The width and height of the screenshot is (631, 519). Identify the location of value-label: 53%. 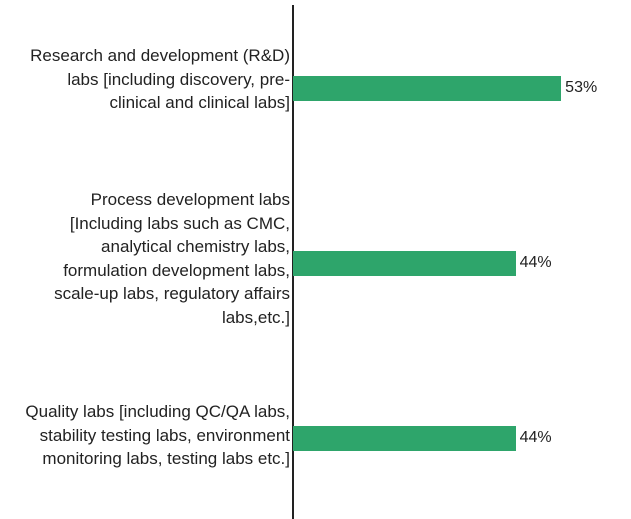
(581, 87).